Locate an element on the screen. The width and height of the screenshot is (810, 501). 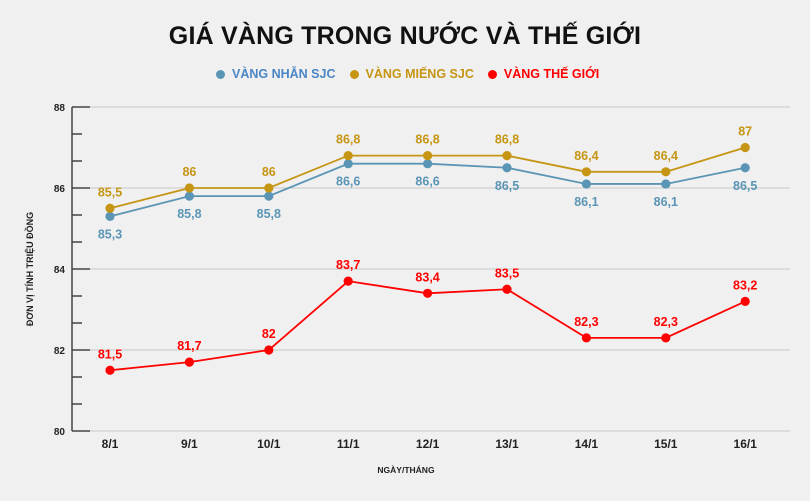
y-axis-title: ĐƠN VỊ TÍNH TRIỆU ĐỒNG is located at coordinates (29, 269).